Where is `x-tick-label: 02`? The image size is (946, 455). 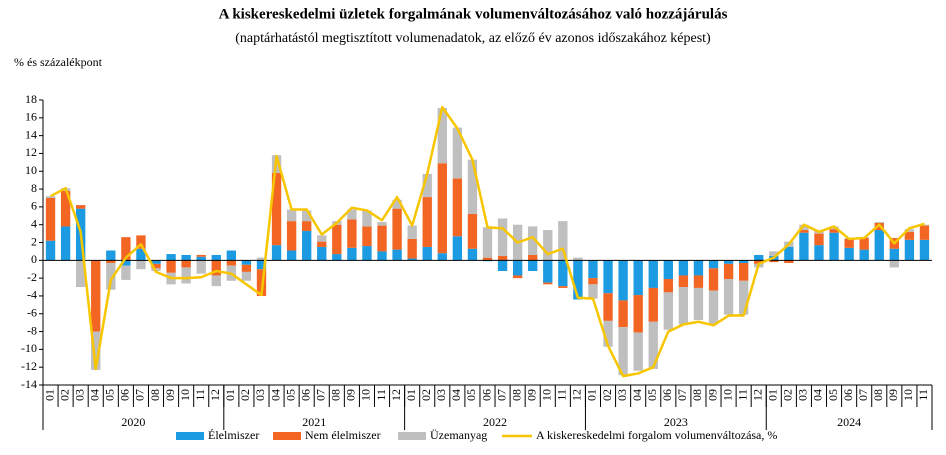
x-tick-label: 02 is located at coordinates (64, 395).